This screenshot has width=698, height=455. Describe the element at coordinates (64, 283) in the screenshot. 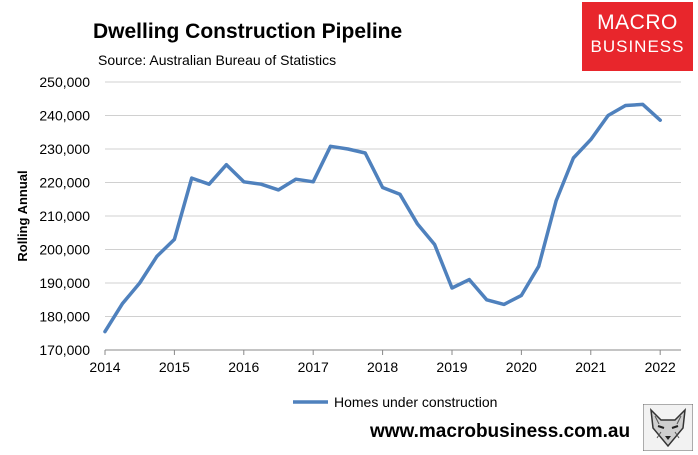

I see `y-tick-label: 190,000` at that location.